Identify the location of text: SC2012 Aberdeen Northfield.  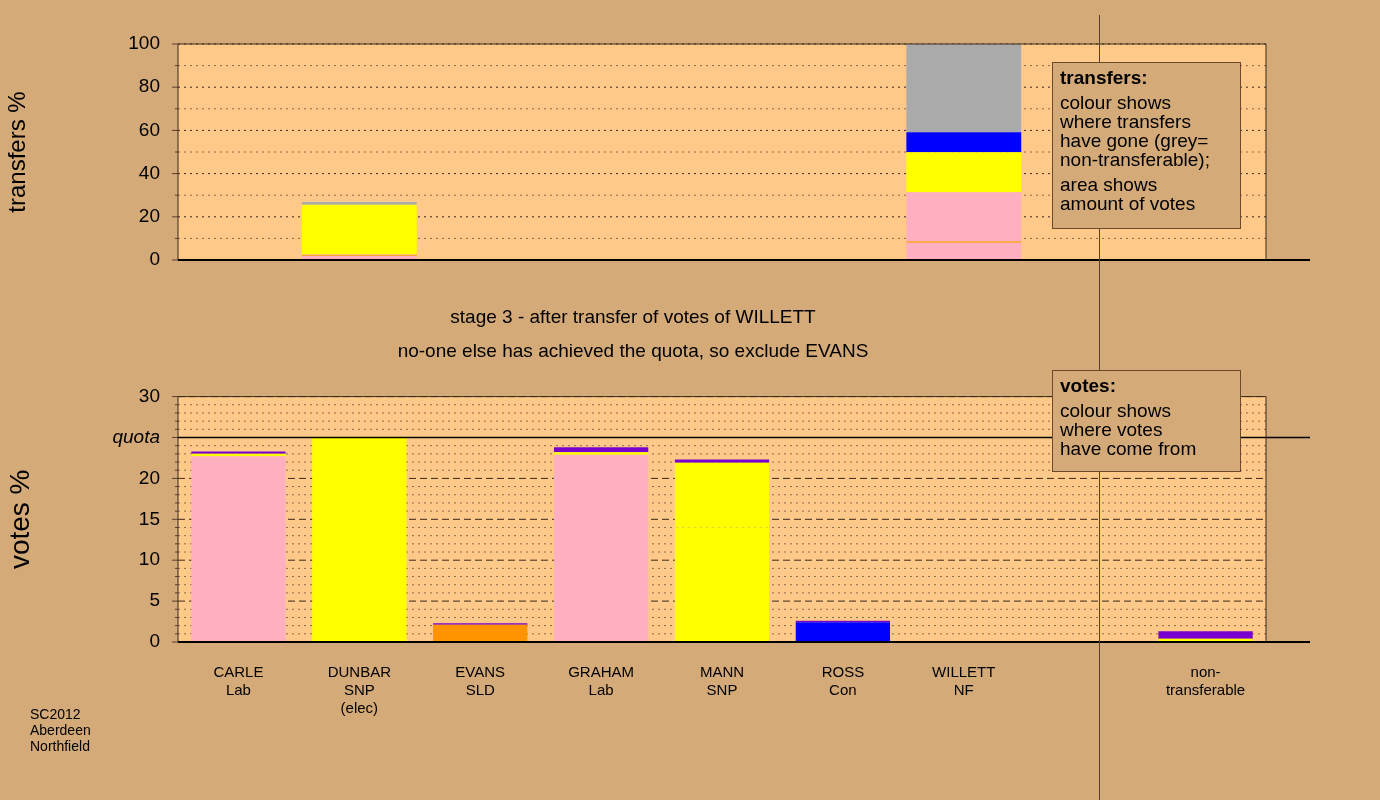
(60, 730).